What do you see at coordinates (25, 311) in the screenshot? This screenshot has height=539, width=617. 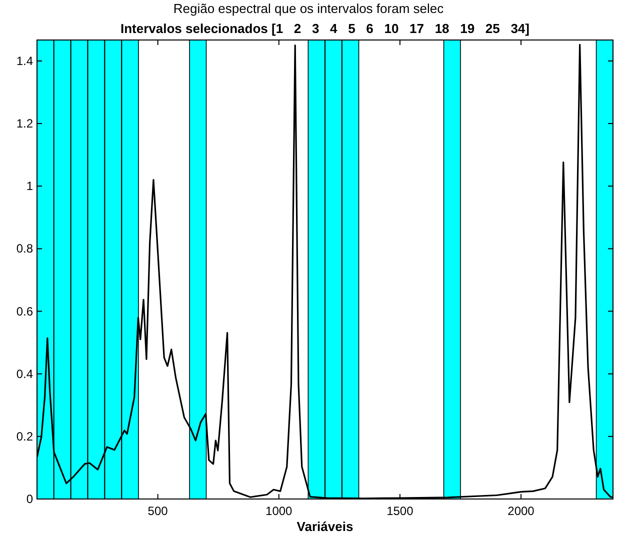 I see `y-tick-label: 0.6` at bounding box center [25, 311].